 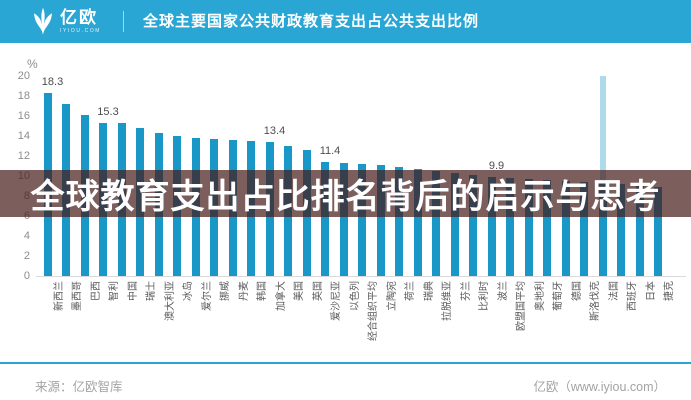 I want to click on headline-banner: 全球教育支出占比排名背后的启示与思考, so click(x=345, y=193).